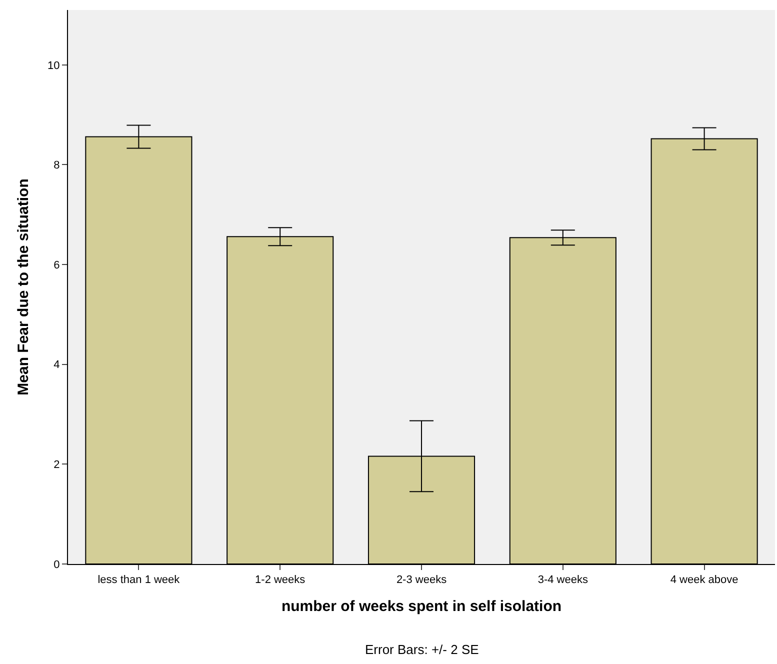 The image size is (777, 664). I want to click on y-tick-label: 6, so click(57, 265).